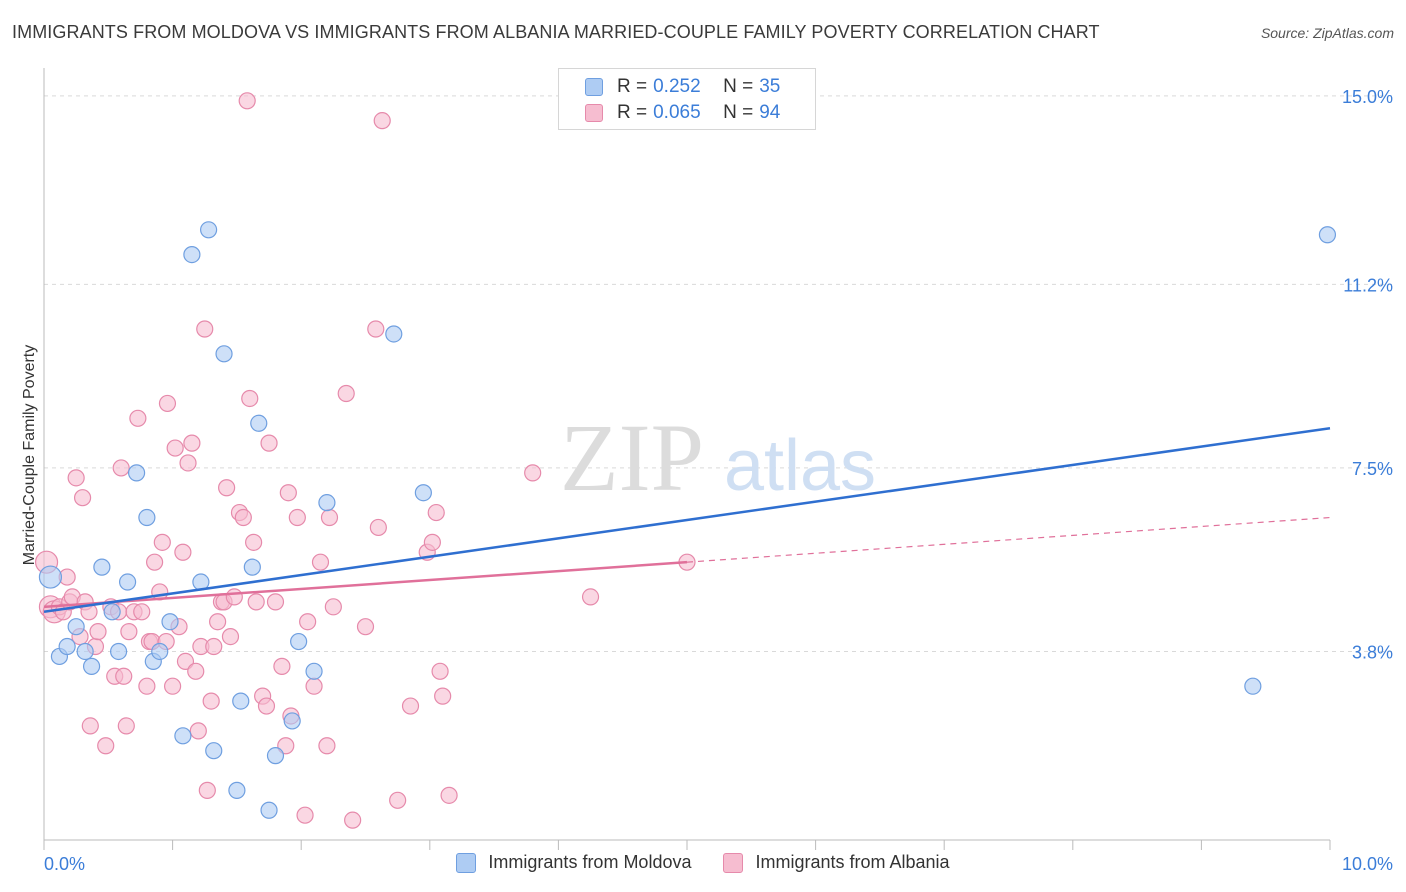  Describe the element at coordinates (1368, 285) in the screenshot. I see `y-tick-label: 11.2%` at that location.